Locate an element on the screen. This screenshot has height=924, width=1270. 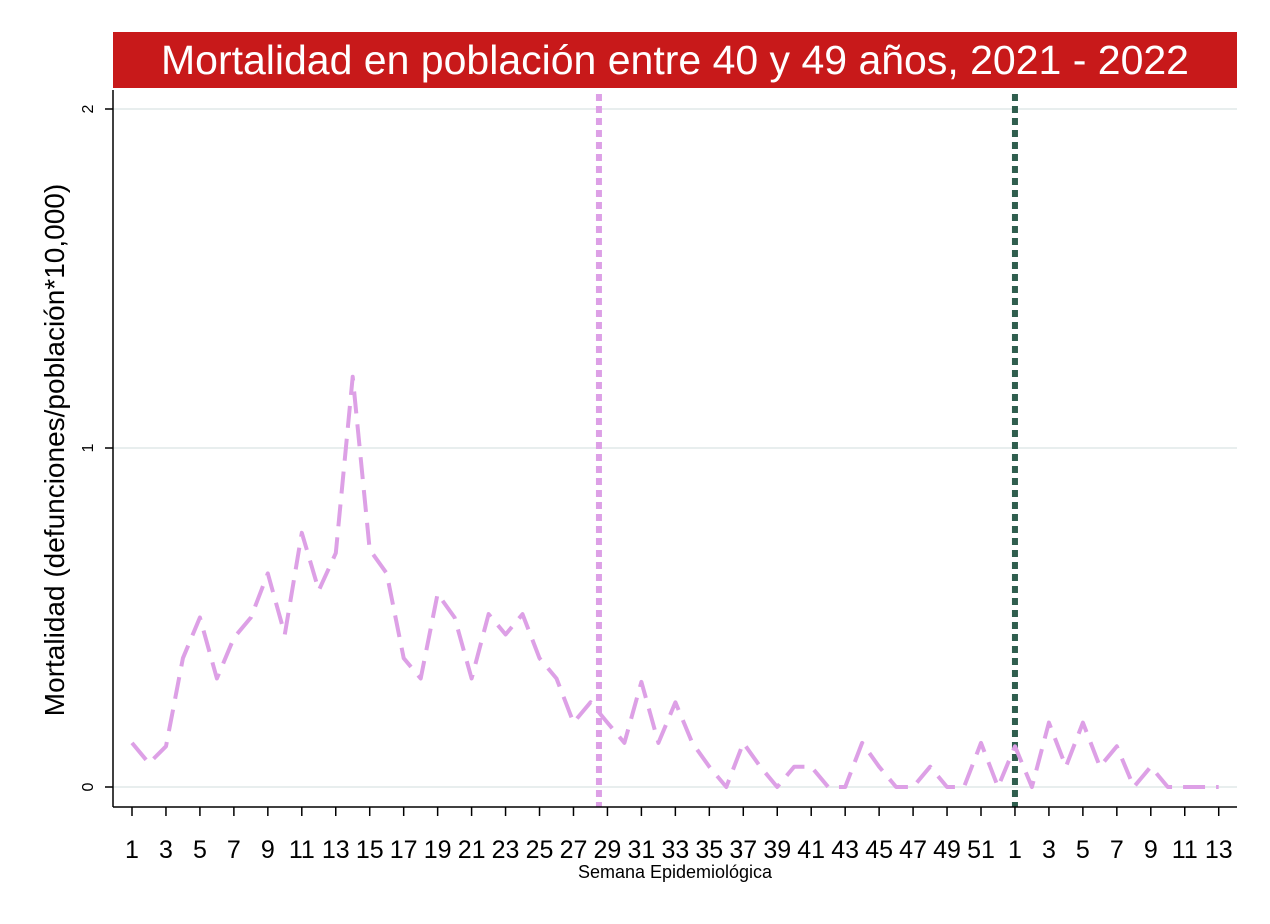
x-tick-label: 21 is located at coordinates (472, 850).